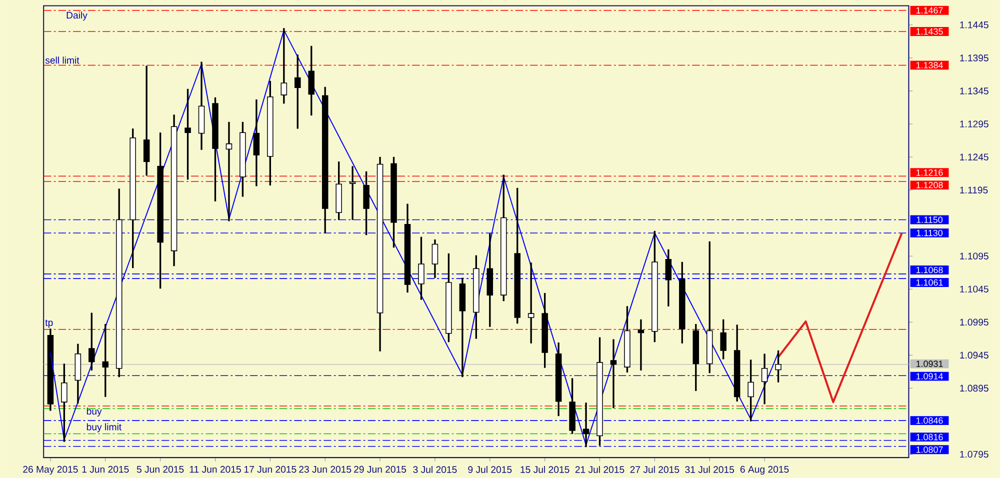 The image size is (1000, 479). I want to click on x-tick-label: 11 Jun 2015, so click(215, 469).